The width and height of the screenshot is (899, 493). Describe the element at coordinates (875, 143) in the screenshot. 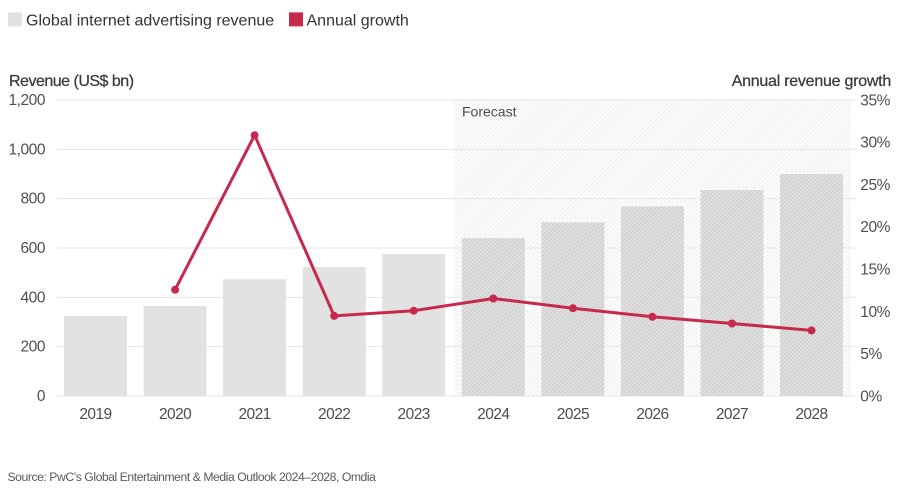

I see `svg-text: 30%` at that location.